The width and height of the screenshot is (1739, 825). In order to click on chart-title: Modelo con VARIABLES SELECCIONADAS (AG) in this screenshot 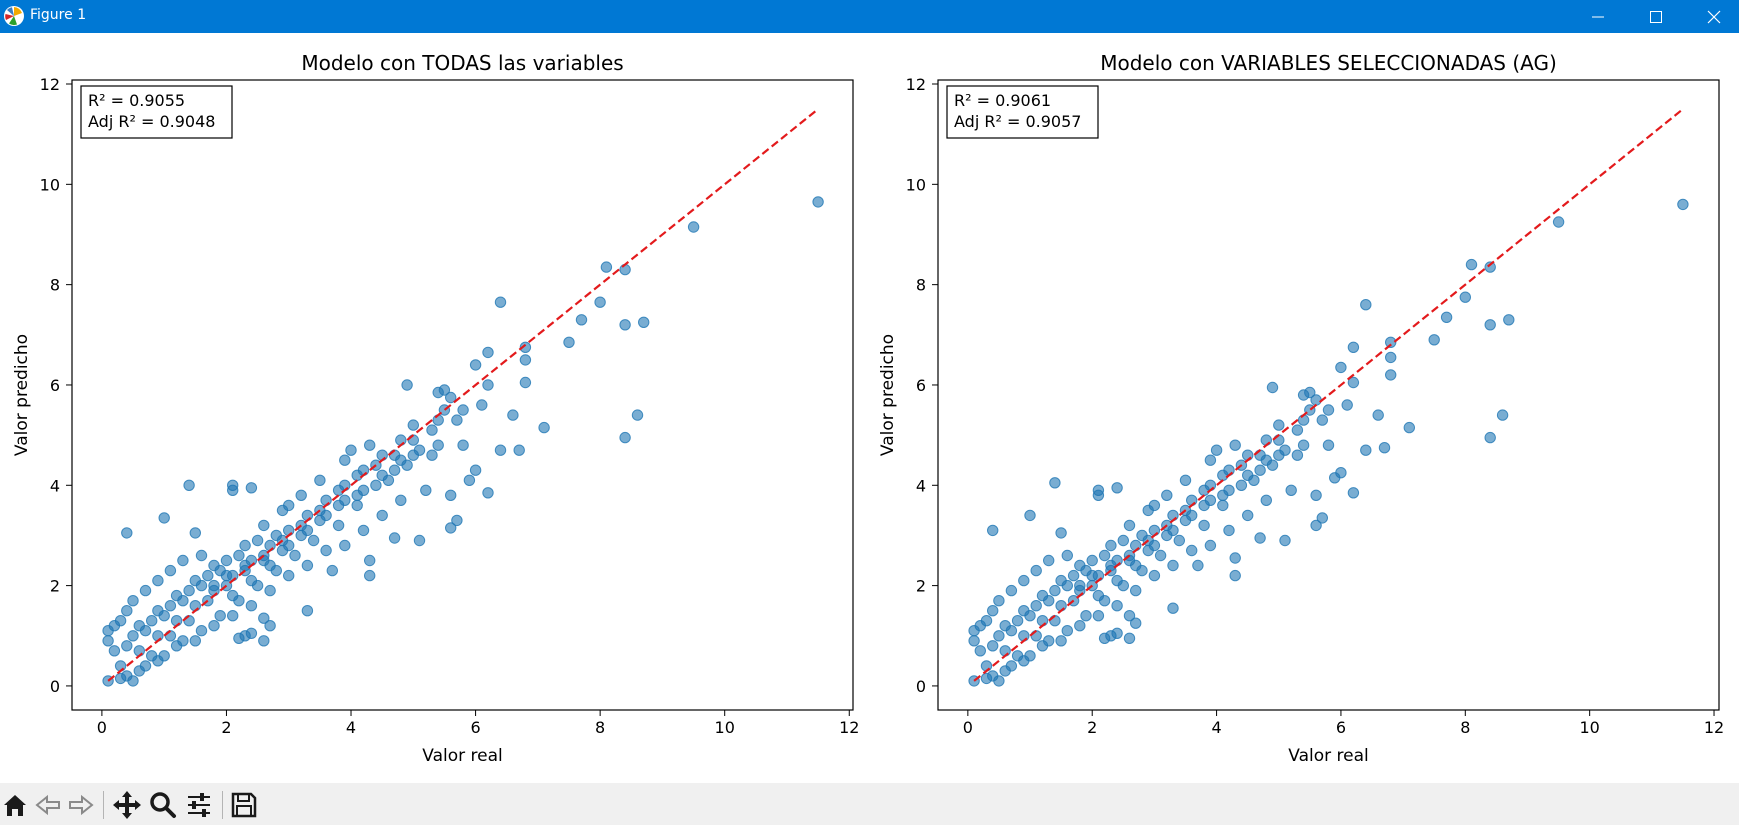, I will do `click(1328, 63)`.